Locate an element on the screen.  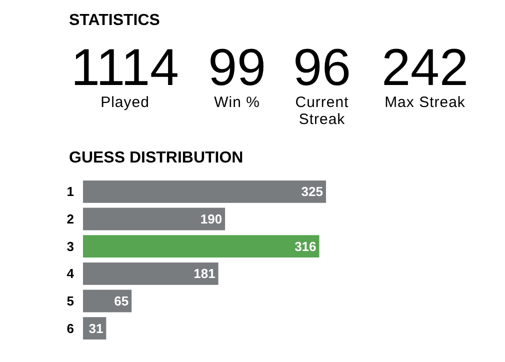
data-label: 96 is located at coordinates (322, 68).